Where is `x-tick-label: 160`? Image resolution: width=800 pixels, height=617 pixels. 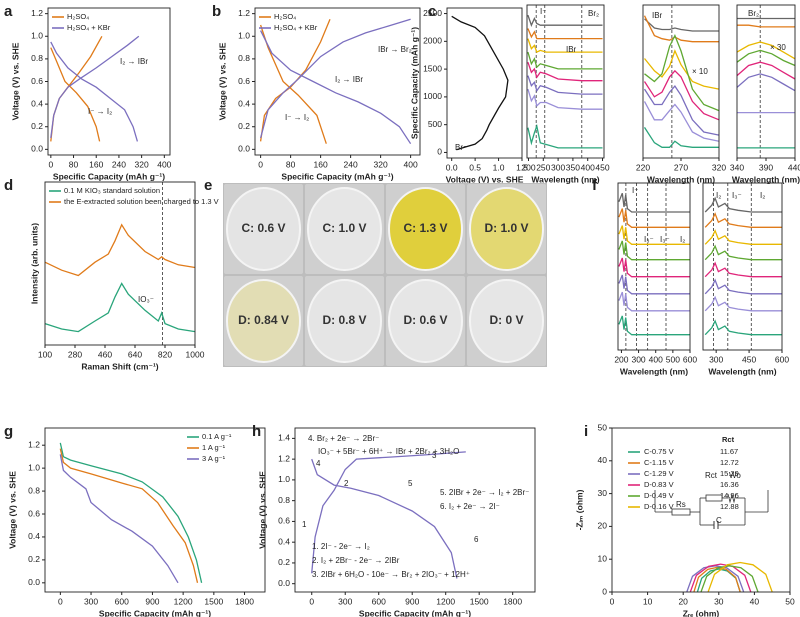 x-tick-label: 160 is located at coordinates (321, 164).